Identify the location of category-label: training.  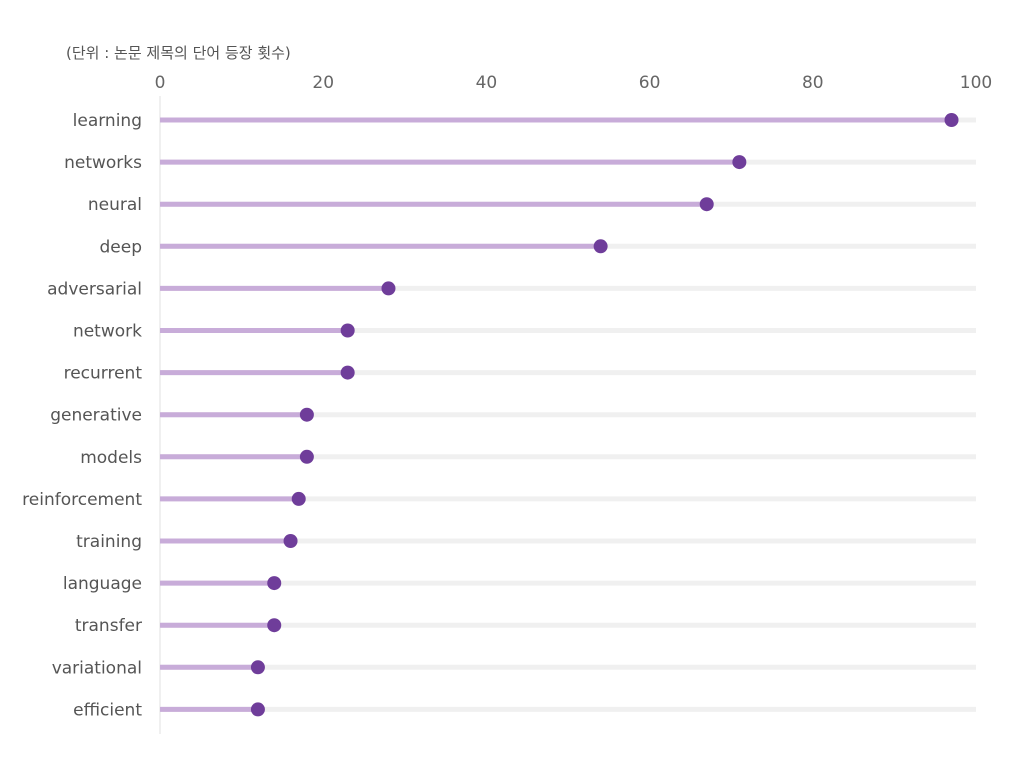
(109, 542).